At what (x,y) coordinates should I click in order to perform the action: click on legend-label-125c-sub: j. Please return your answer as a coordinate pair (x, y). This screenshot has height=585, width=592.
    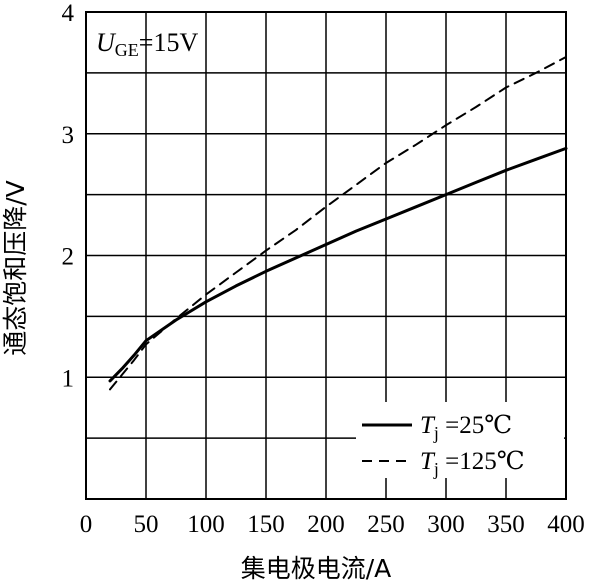
    Looking at the image, I should click on (436, 469).